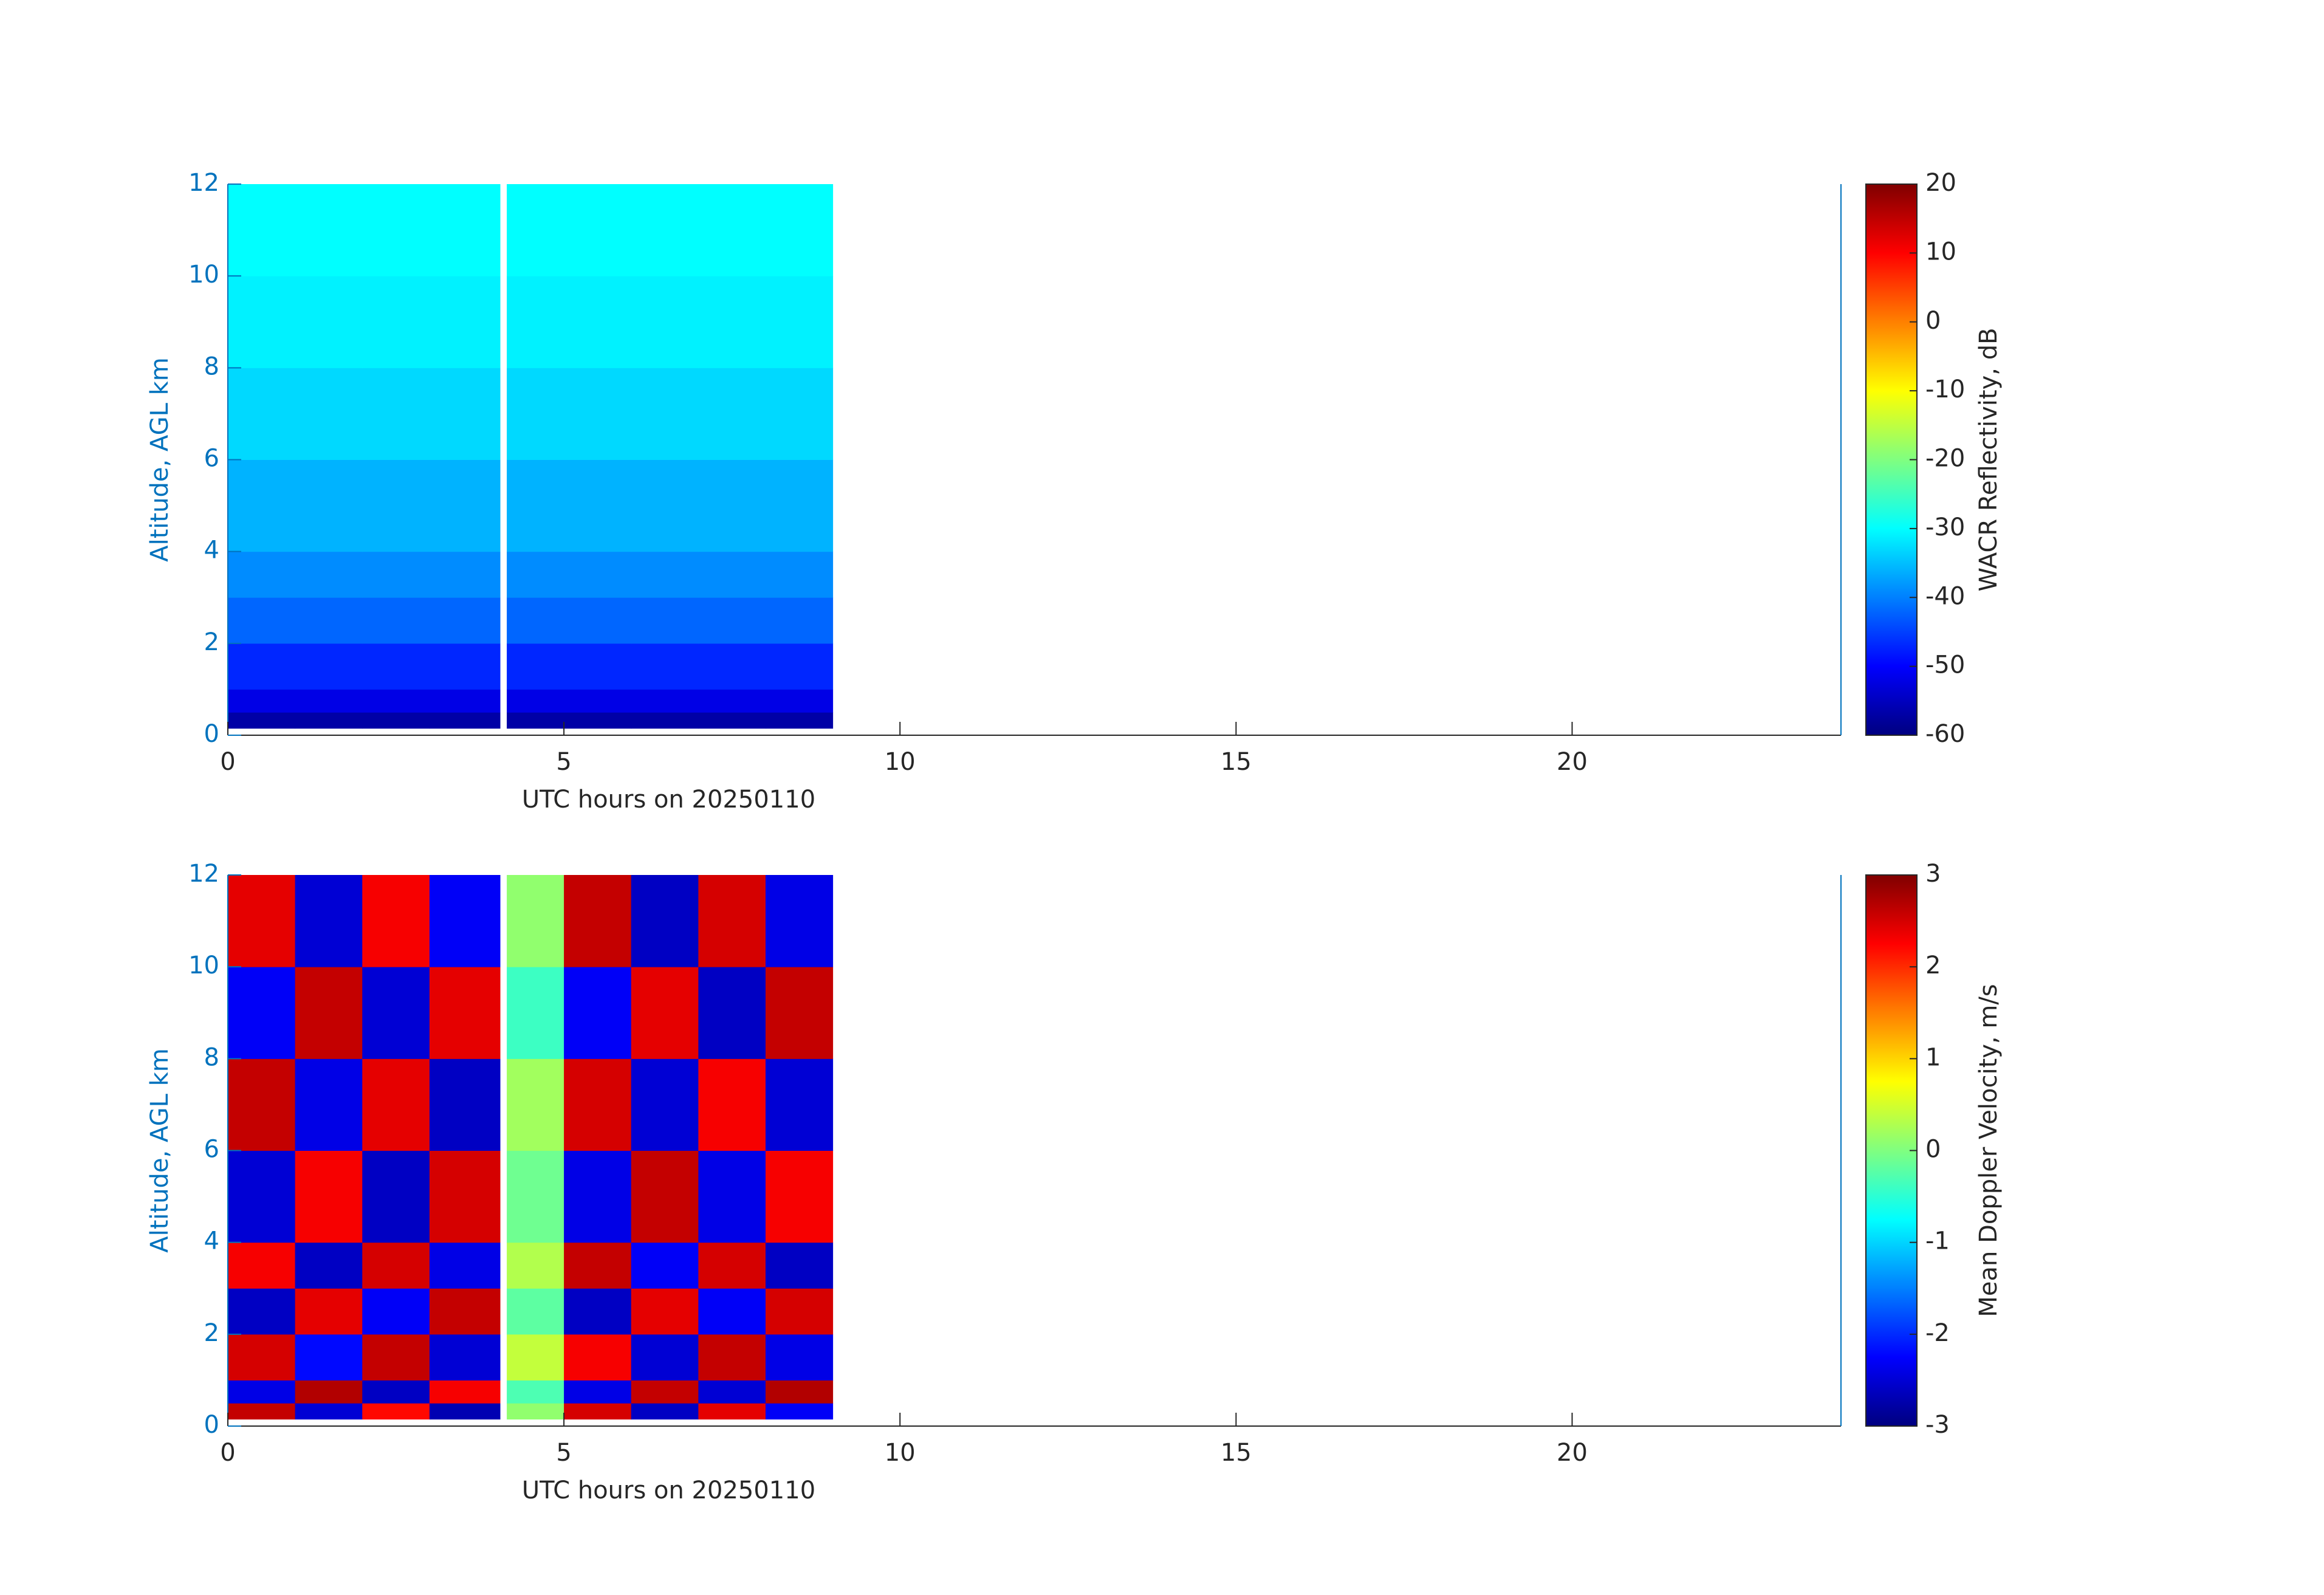  Describe the element at coordinates (227, 762) in the screenshot. I see `x-tick-label: 0` at that location.